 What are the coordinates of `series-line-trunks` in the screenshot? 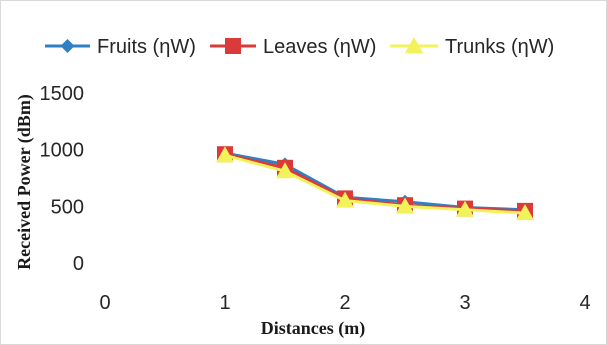 It's located at (375, 184).